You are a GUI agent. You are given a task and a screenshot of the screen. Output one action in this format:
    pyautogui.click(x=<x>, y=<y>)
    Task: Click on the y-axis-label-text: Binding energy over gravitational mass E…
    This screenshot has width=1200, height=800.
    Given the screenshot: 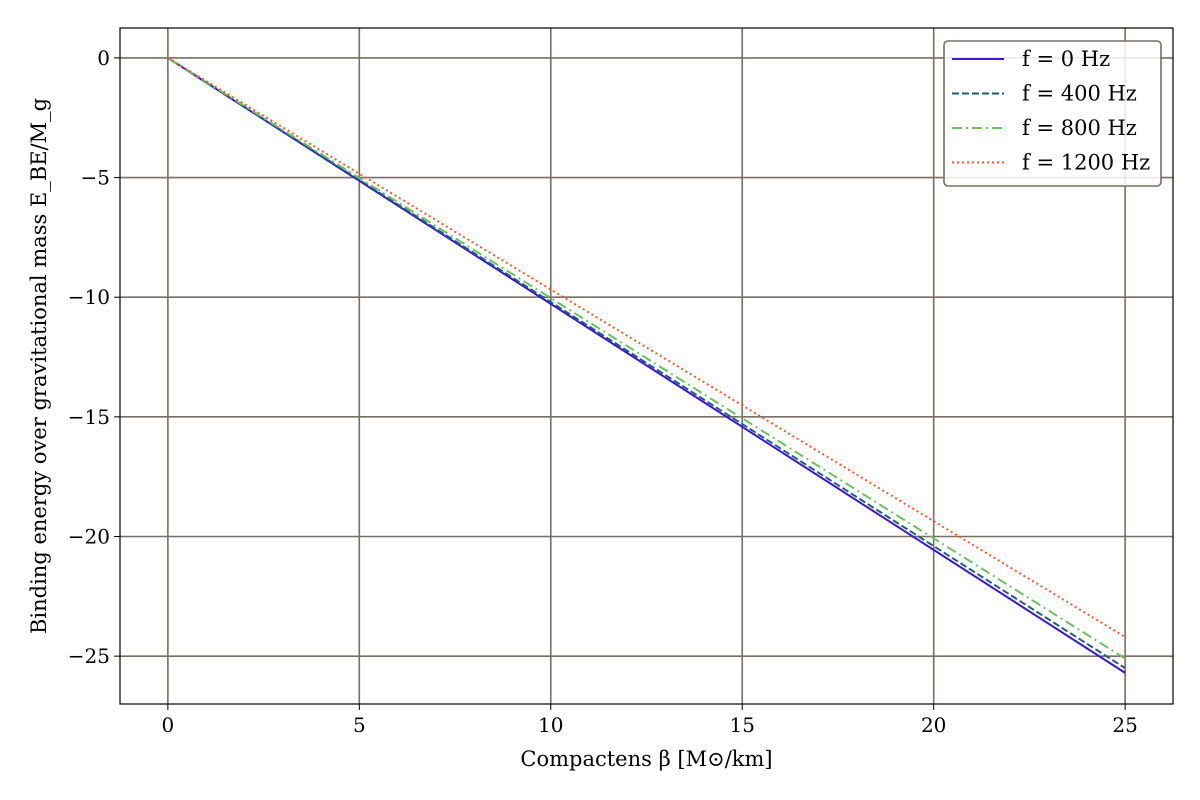 What is the action you would take?
    pyautogui.click(x=39, y=366)
    